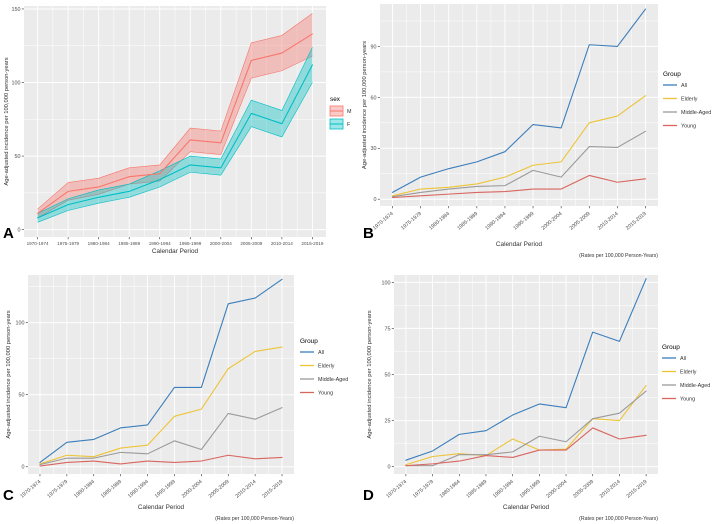 This screenshot has height=524, width=719. I want to click on y-tick-label: 25, so click(388, 421).